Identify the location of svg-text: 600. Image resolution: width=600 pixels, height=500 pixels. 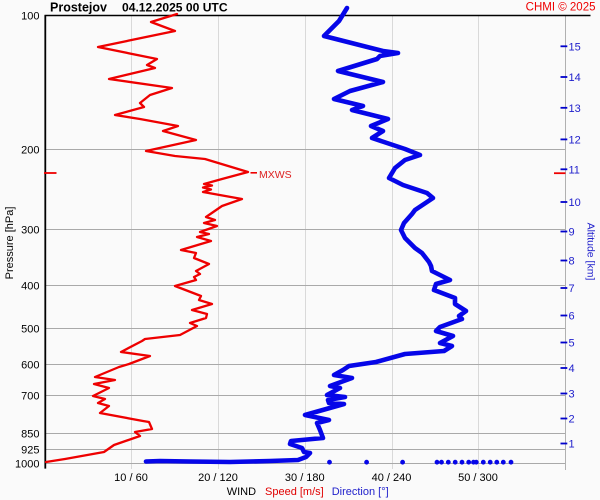
(30, 365).